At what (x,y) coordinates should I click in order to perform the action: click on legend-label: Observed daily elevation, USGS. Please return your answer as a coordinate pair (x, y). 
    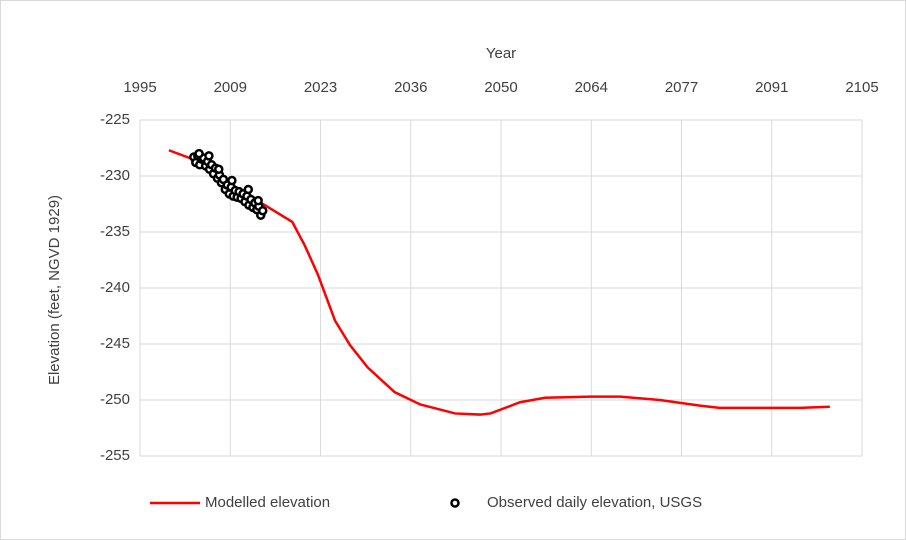
    Looking at the image, I should click on (594, 502).